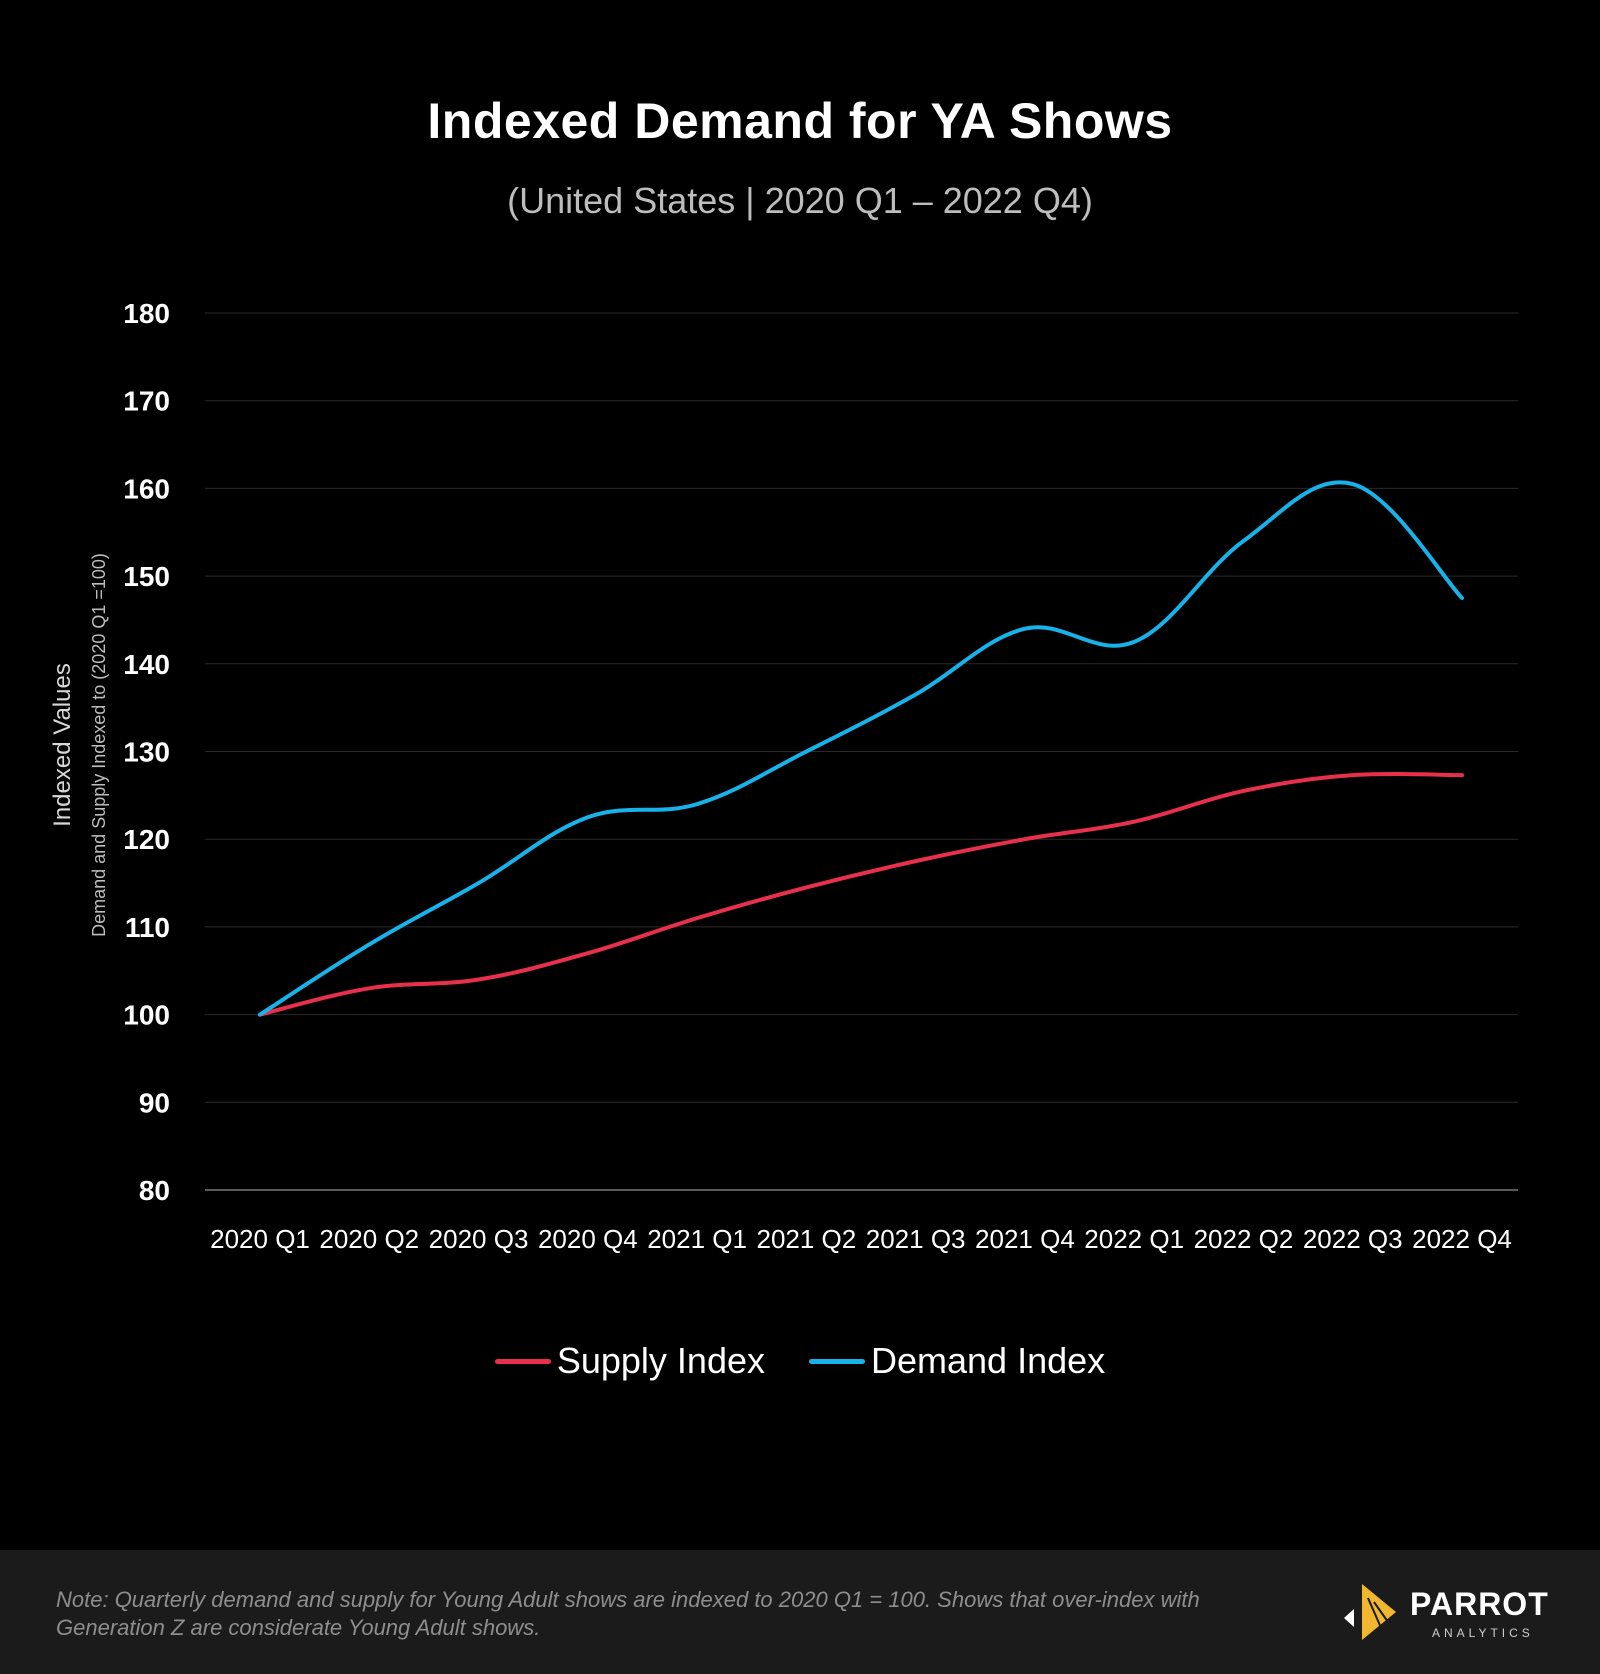 The height and width of the screenshot is (1674, 1600). What do you see at coordinates (369, 1239) in the screenshot?
I see `x-tick-label: 2020 Q2` at bounding box center [369, 1239].